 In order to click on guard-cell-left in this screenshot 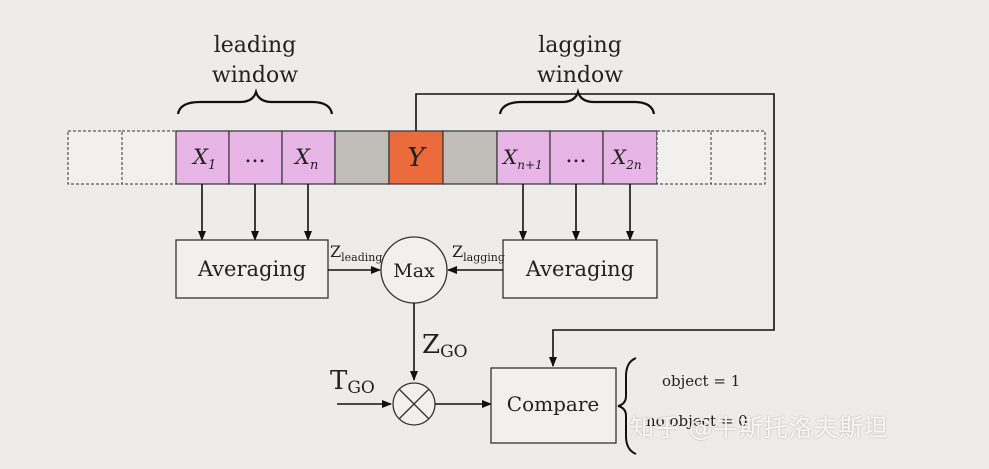, I will do `click(362, 157)`.